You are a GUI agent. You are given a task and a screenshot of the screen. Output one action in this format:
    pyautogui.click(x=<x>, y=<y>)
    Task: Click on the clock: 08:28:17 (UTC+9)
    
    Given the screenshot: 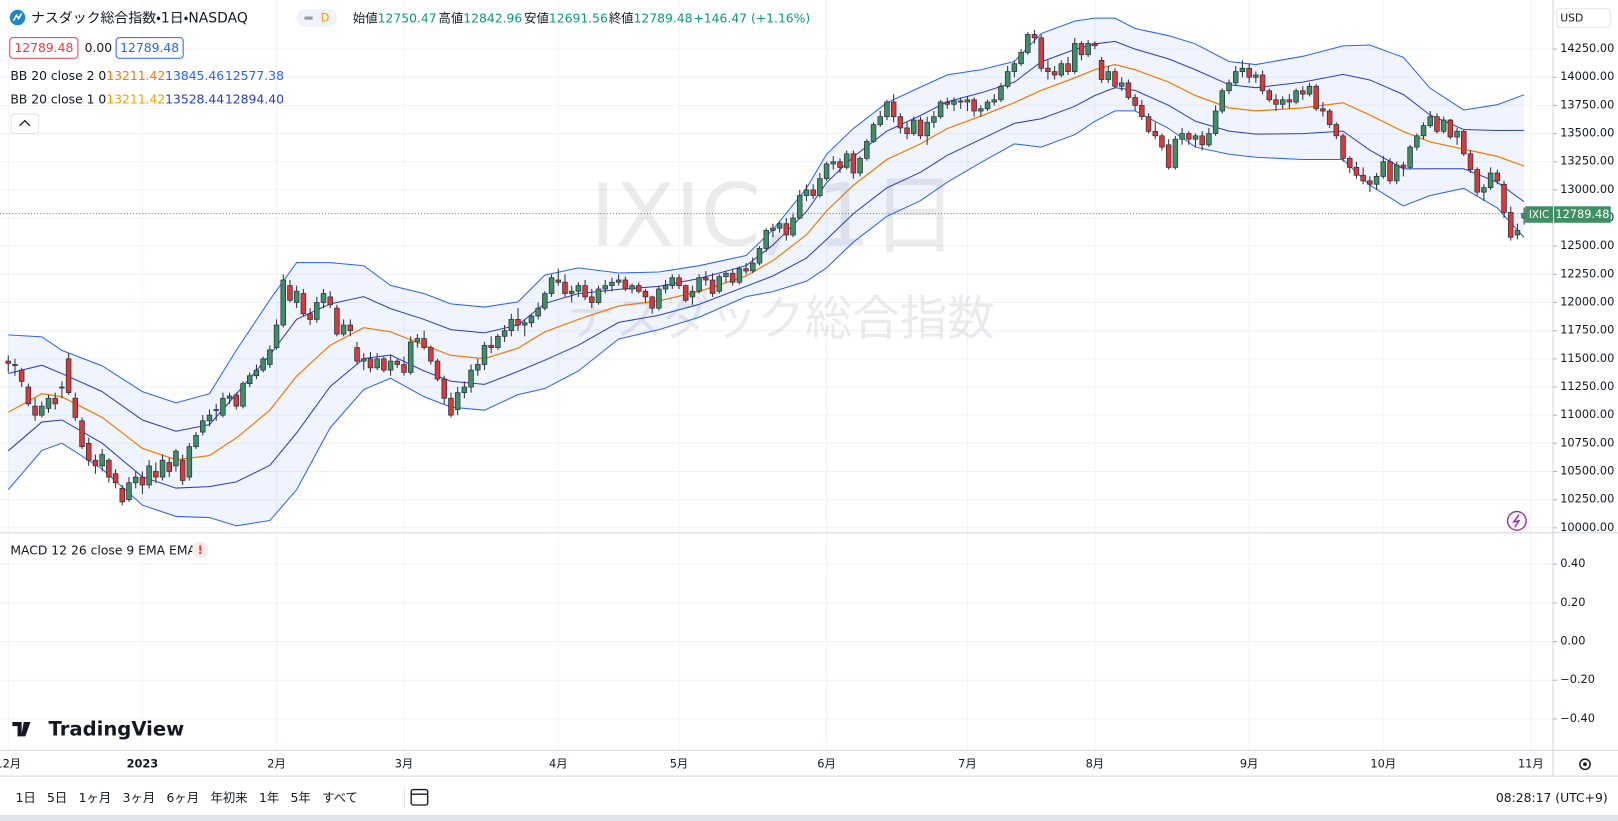 What is the action you would take?
    pyautogui.click(x=1552, y=798)
    